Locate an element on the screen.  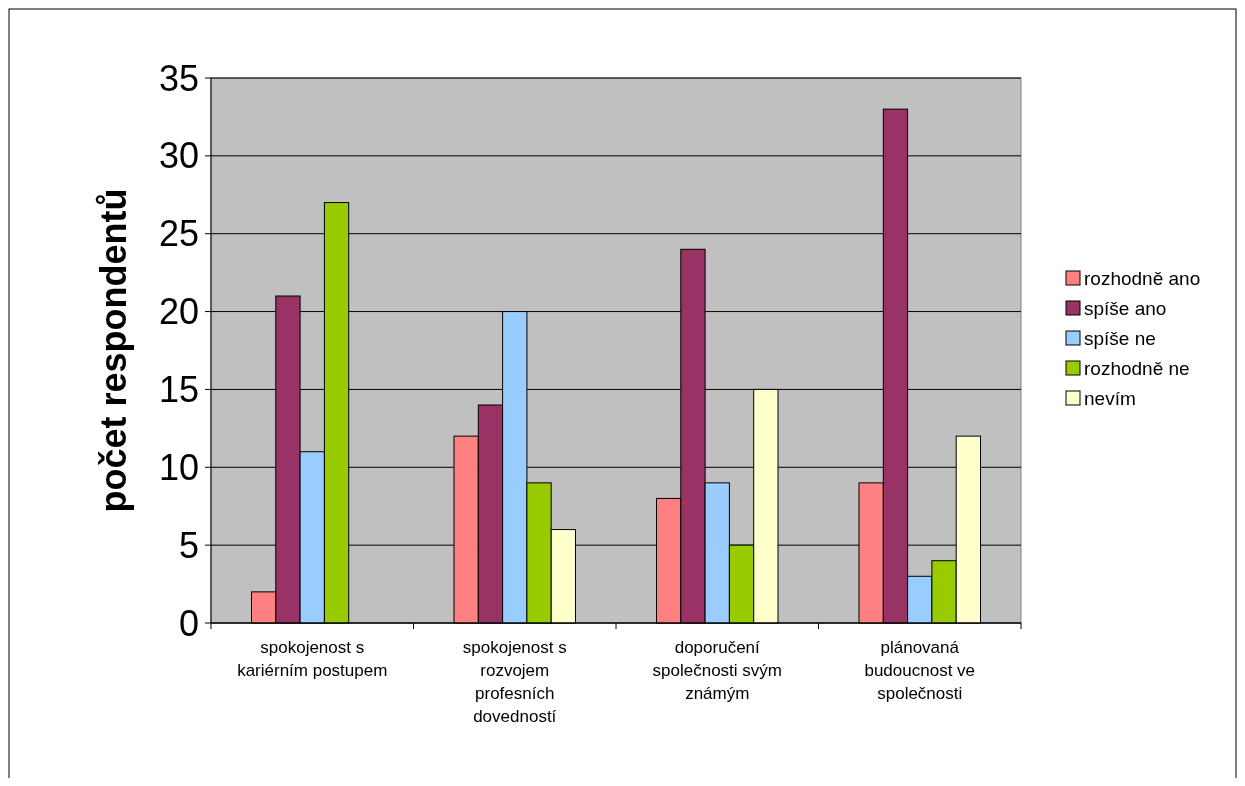
y-tick-label: 15 is located at coordinates (178, 390).